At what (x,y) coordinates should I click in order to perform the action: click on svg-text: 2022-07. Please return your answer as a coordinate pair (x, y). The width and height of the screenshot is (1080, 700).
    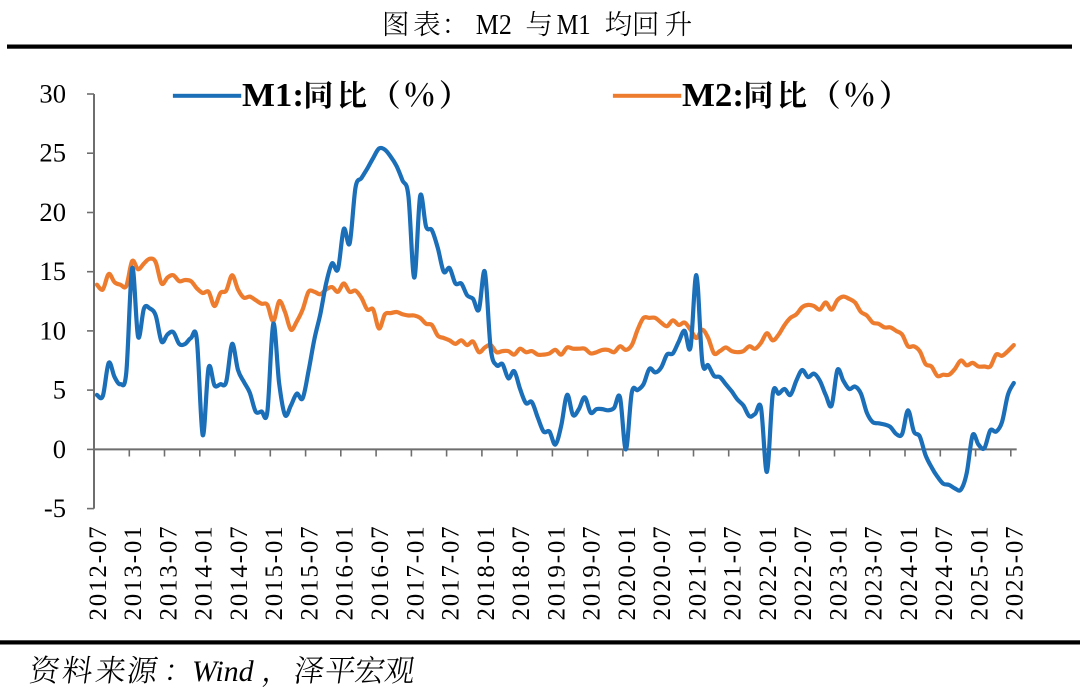
    Looking at the image, I should click on (803, 573).